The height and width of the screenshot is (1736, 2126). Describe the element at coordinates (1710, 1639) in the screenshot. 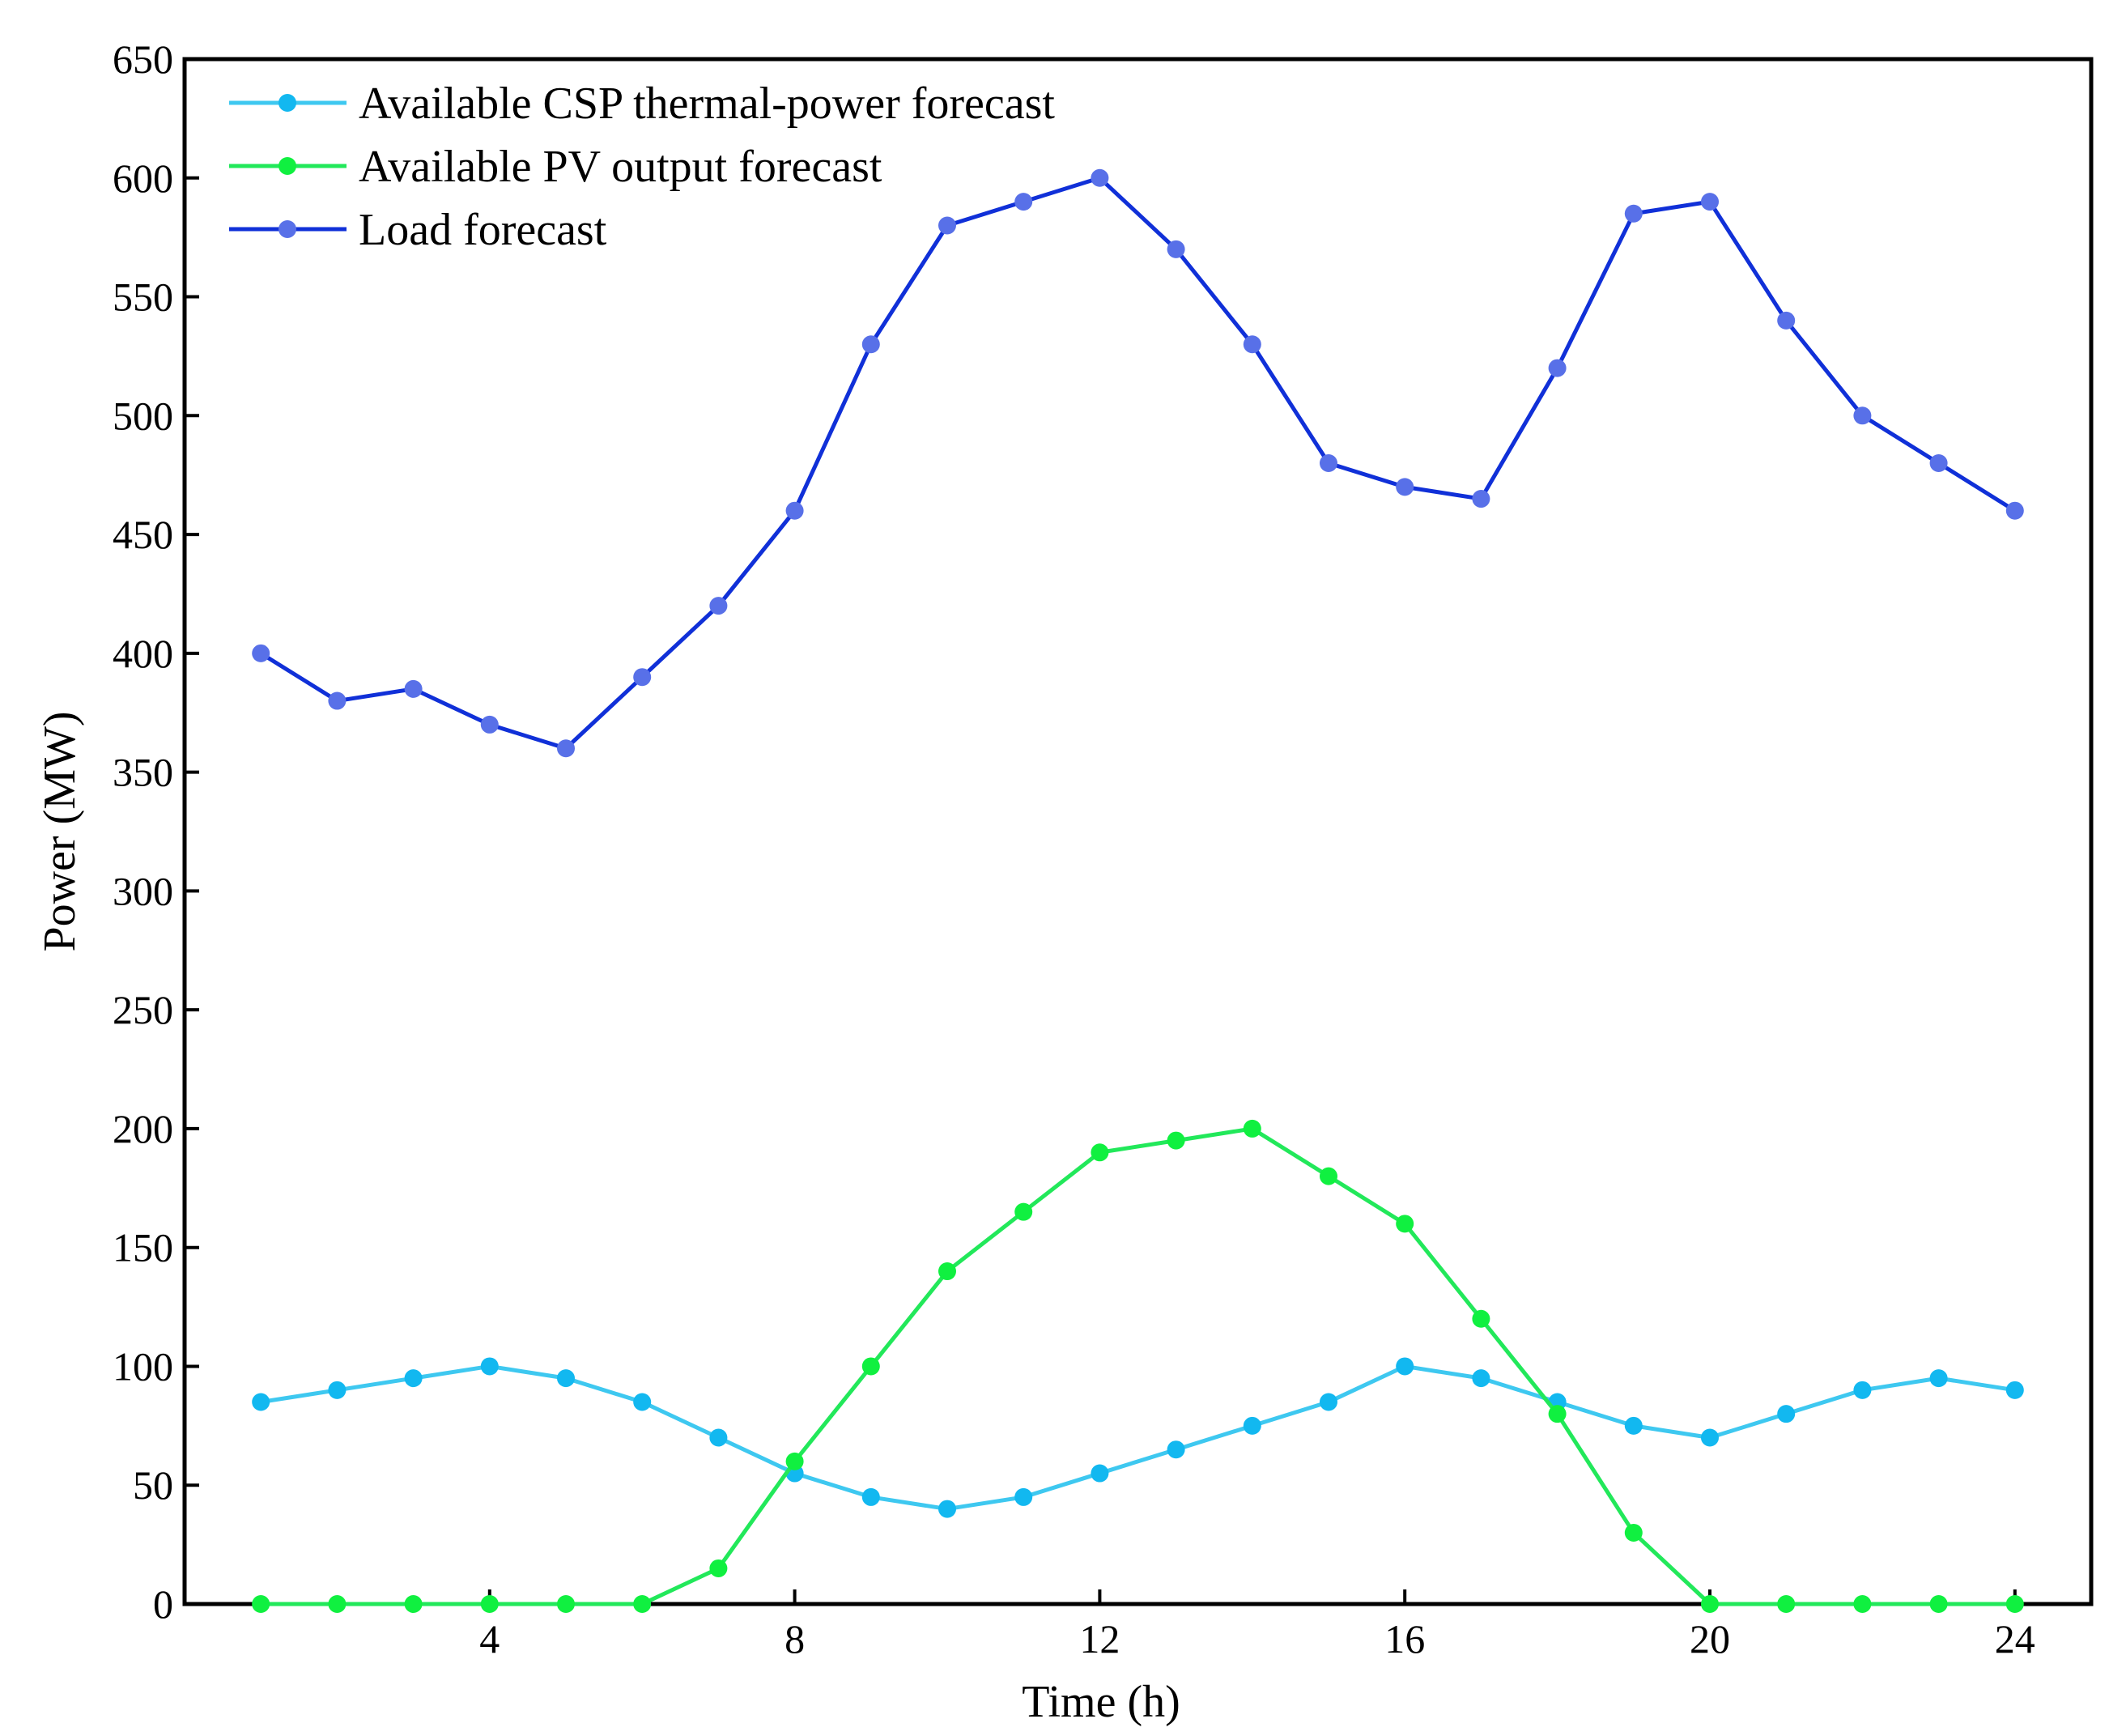

I see `x-tick-label: 20` at that location.